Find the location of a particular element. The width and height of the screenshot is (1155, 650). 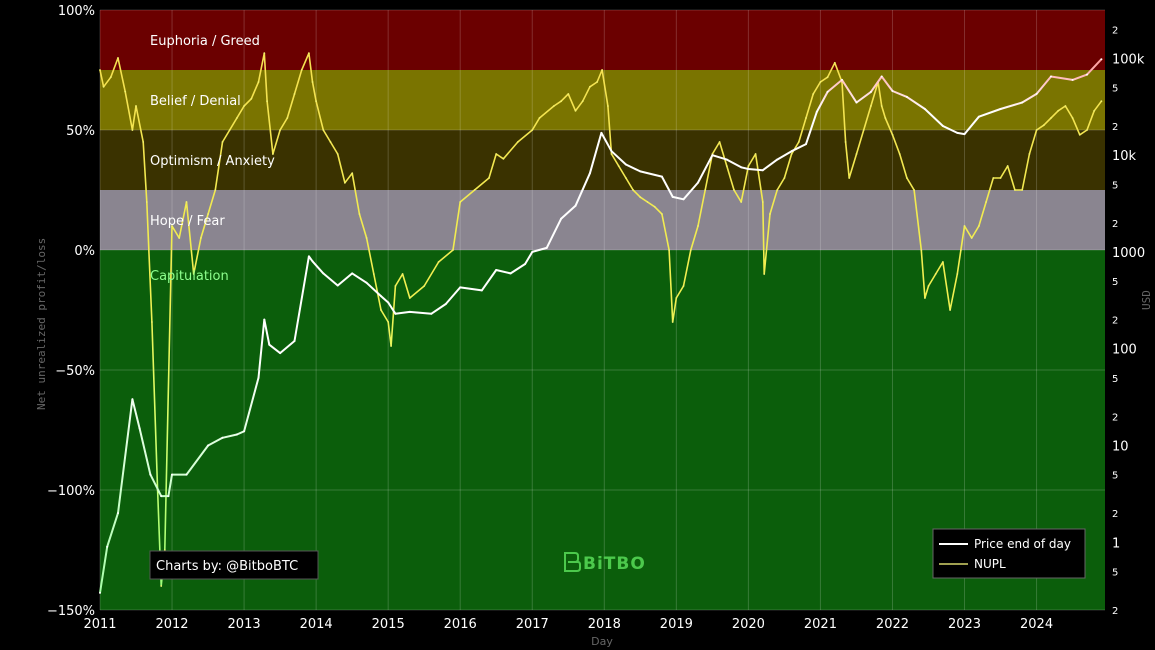

y-left-tick-label: −50% is located at coordinates (75, 371).